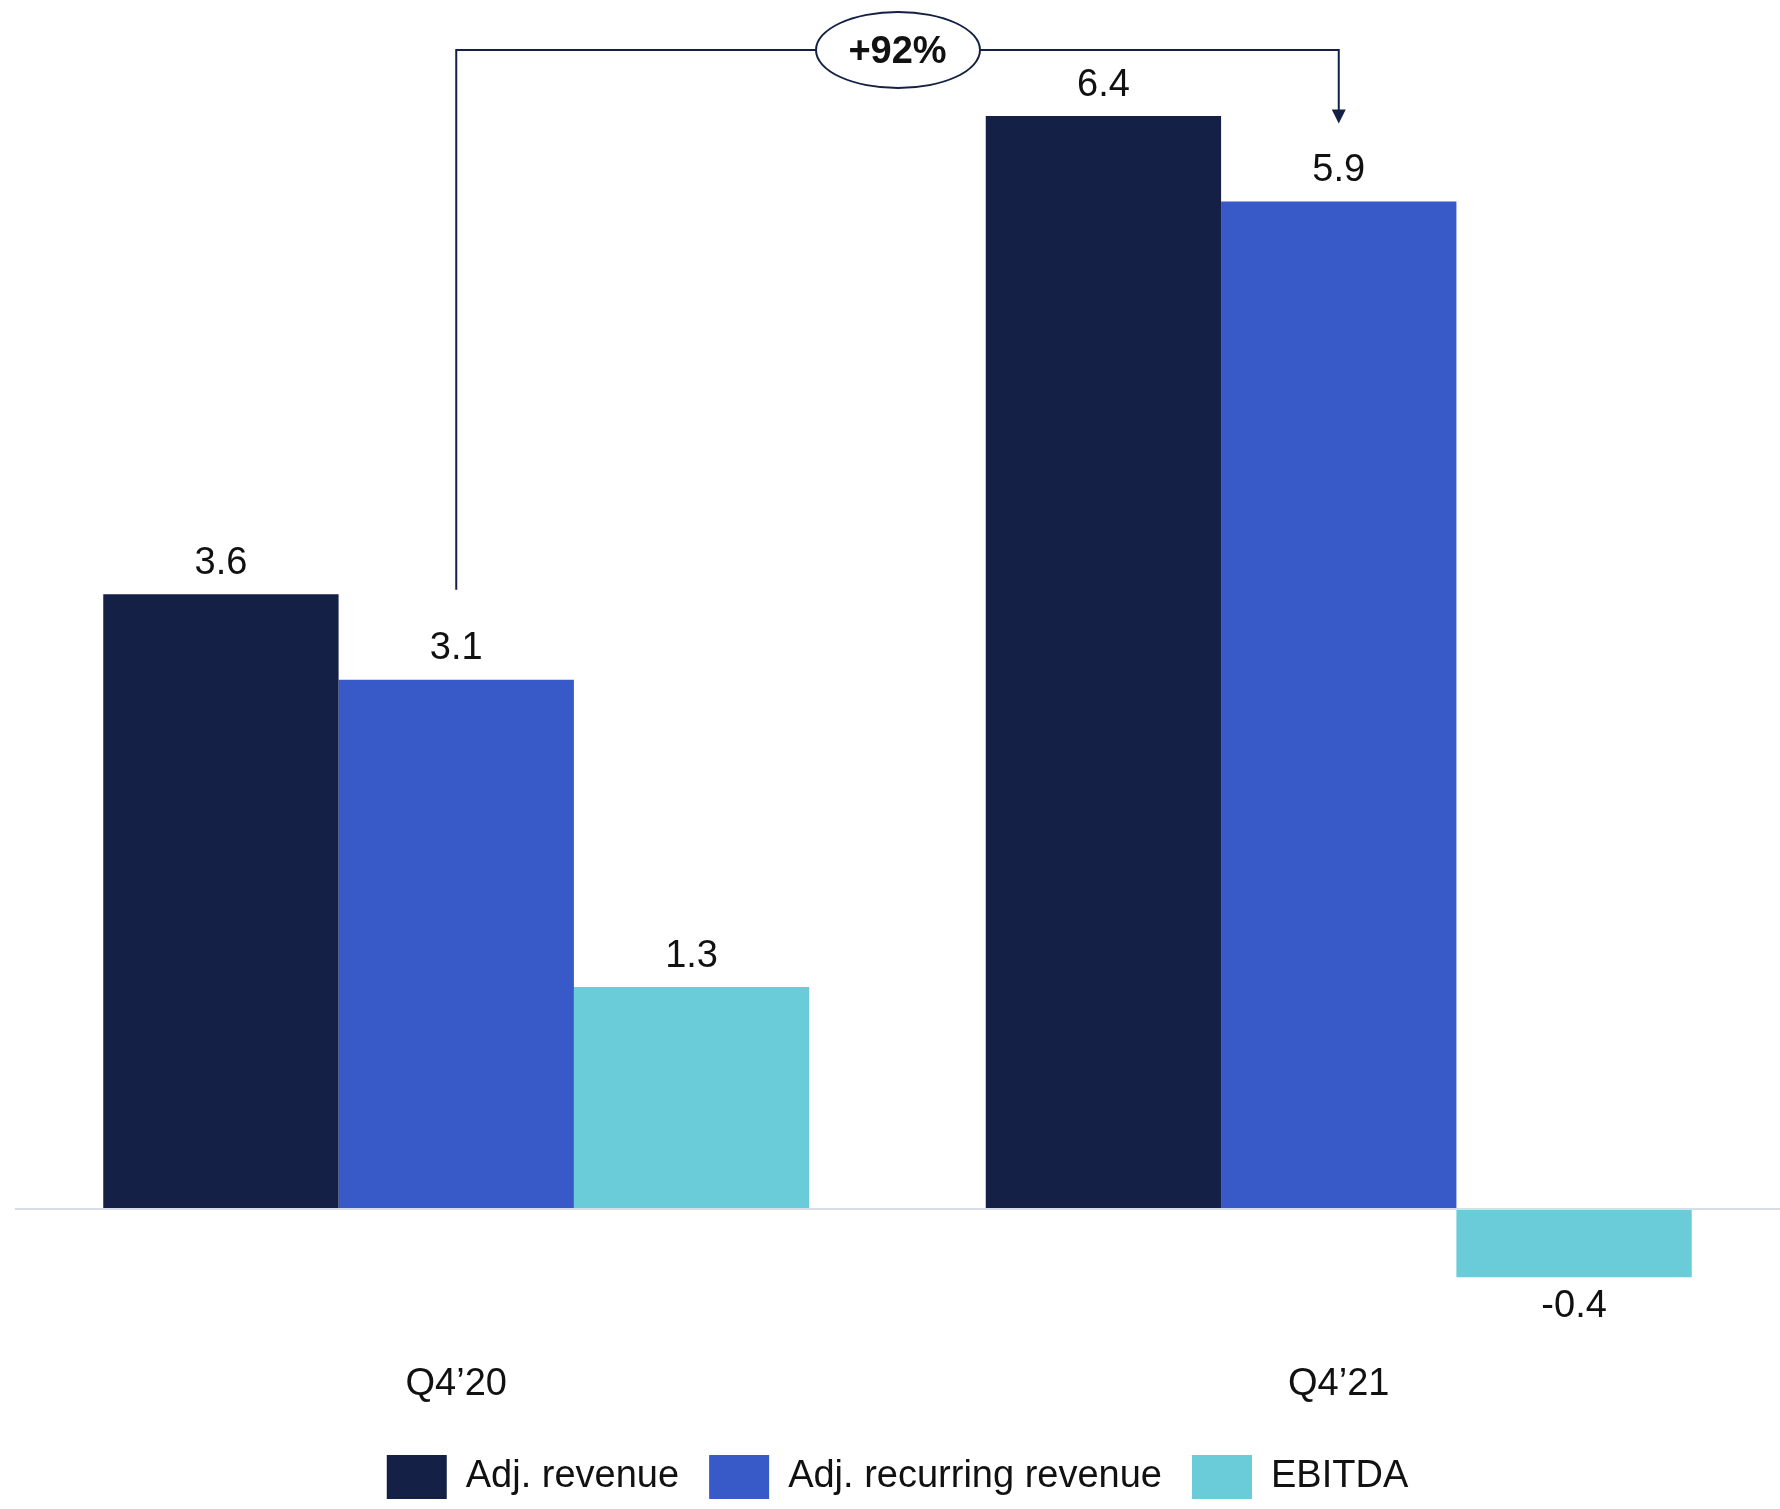 The image size is (1780, 1509). What do you see at coordinates (975, 1474) in the screenshot?
I see `legend-label: Adj. recurring revenue` at bounding box center [975, 1474].